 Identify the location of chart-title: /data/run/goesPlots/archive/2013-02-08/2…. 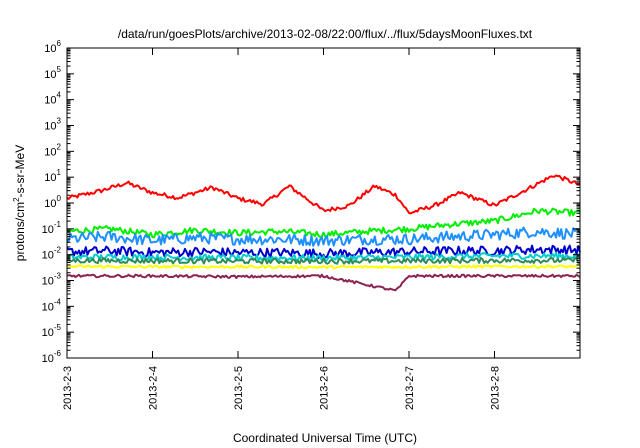
(325, 34).